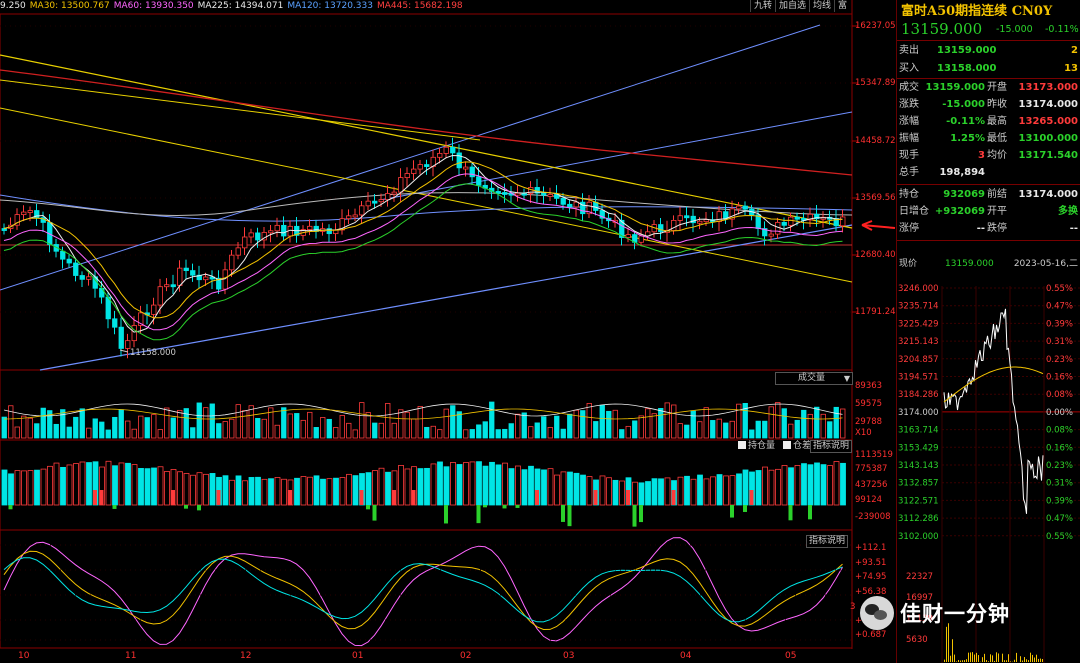 The height and width of the screenshot is (663, 1080). I want to click on quote-value: --, so click(1073, 228).